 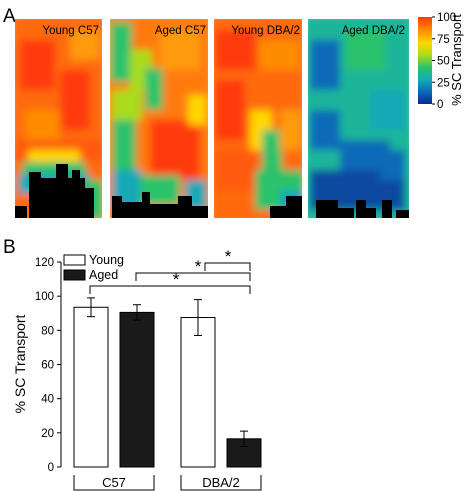 I want to click on y-tick-label: 60, so click(x=47, y=366).